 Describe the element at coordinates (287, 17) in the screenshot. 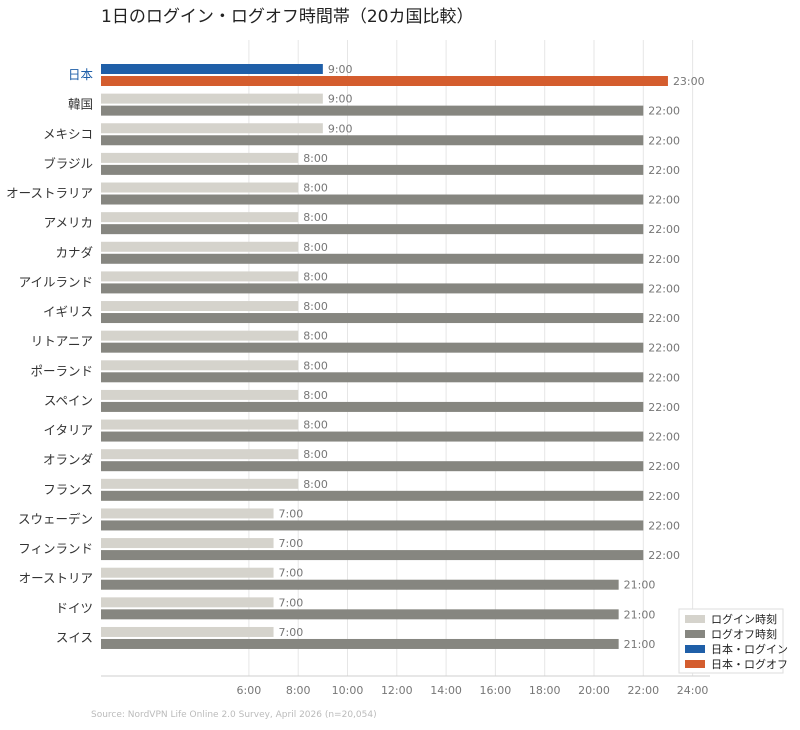

I see `chart-title: 1日のログイン・ログオフ時間帯（20カ国比較）` at that location.